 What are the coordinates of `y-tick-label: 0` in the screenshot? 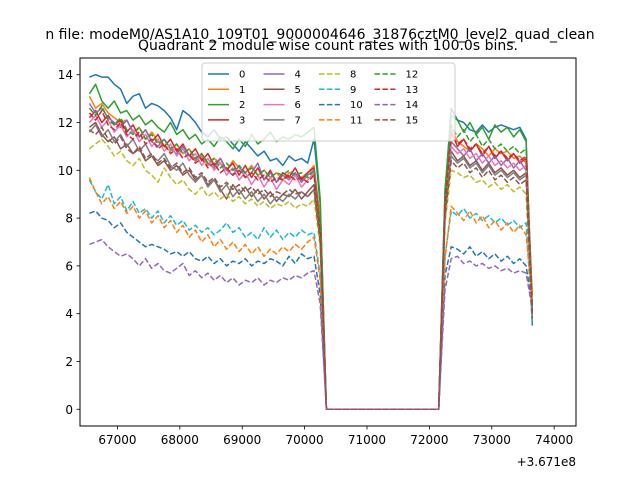 It's located at (69, 410).